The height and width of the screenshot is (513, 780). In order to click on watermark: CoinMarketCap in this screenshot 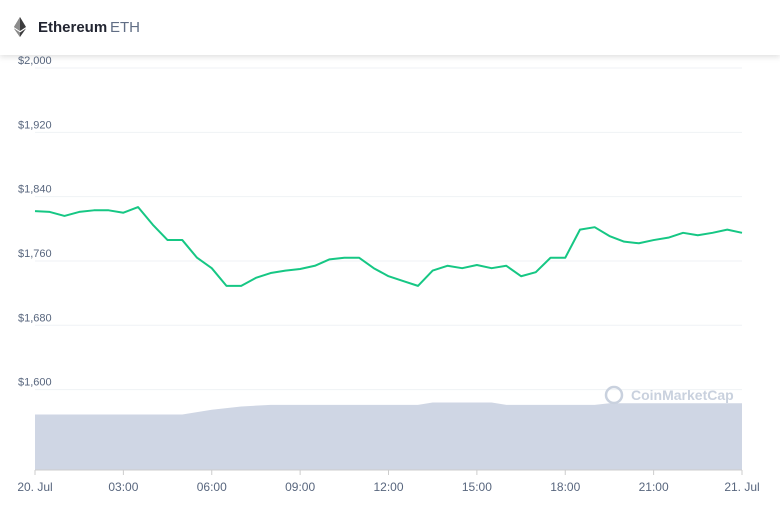, I will do `click(682, 395)`.